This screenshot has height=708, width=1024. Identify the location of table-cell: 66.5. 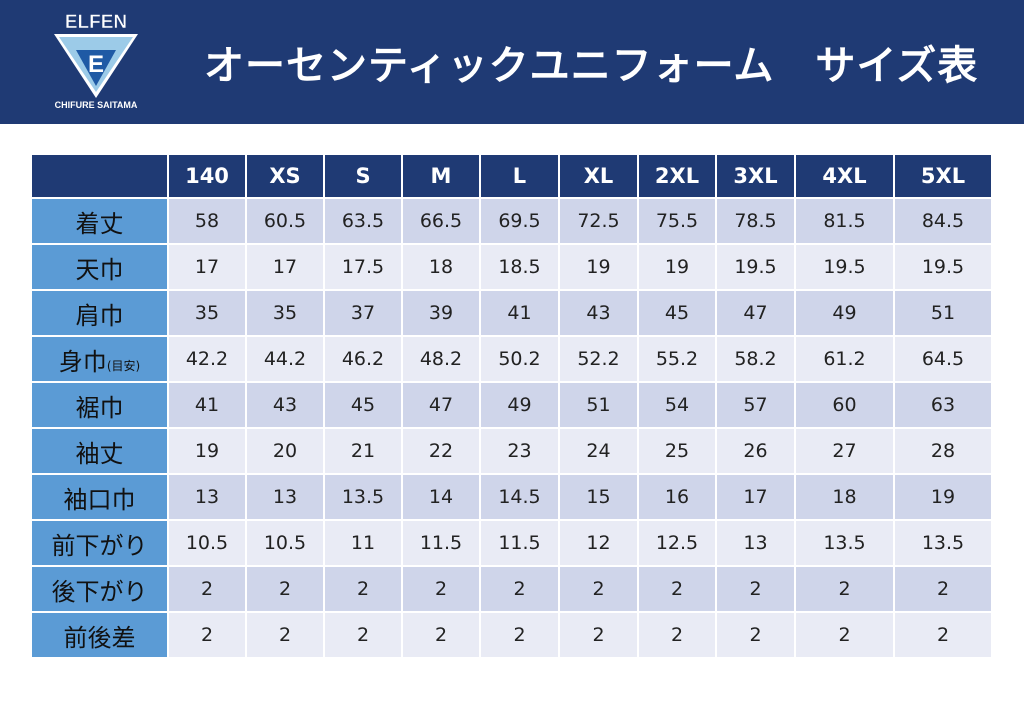
(442, 222).